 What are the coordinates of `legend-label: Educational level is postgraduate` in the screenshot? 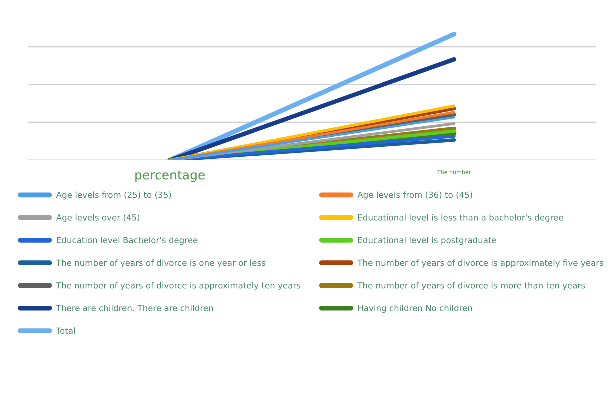 It's located at (427, 241).